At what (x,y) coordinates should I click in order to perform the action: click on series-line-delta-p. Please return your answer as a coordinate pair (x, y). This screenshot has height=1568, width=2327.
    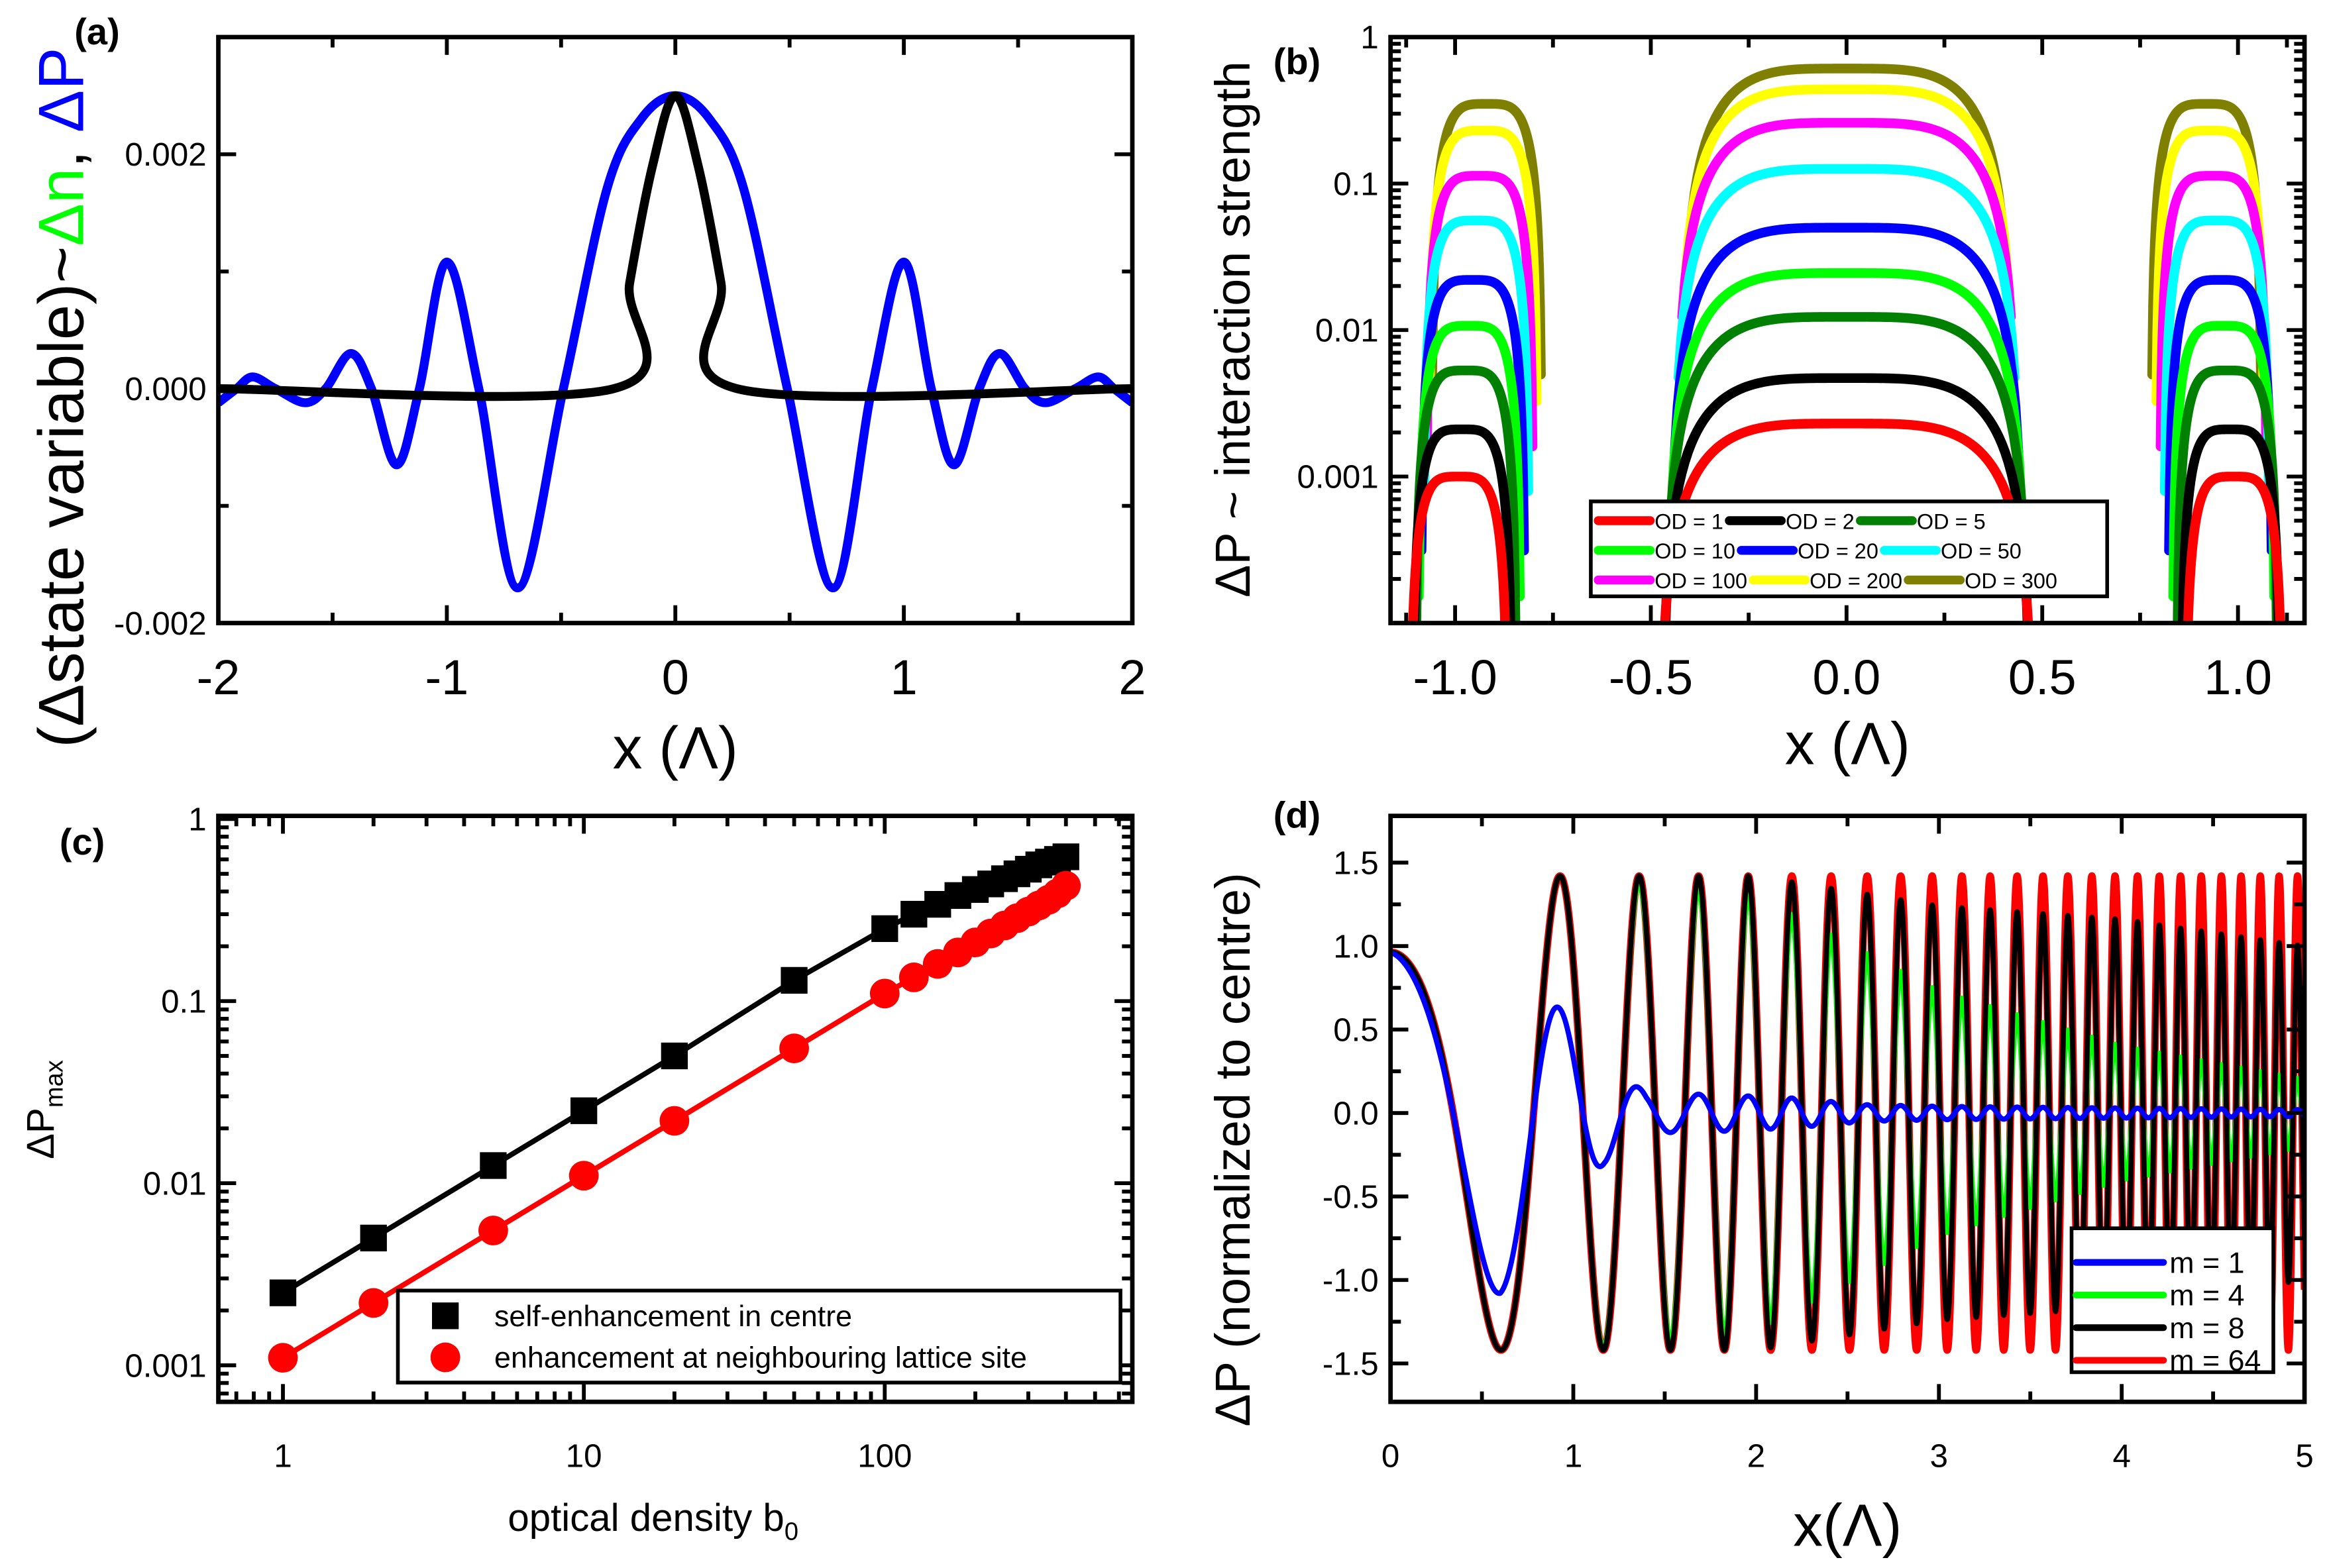
    Looking at the image, I should click on (675, 342).